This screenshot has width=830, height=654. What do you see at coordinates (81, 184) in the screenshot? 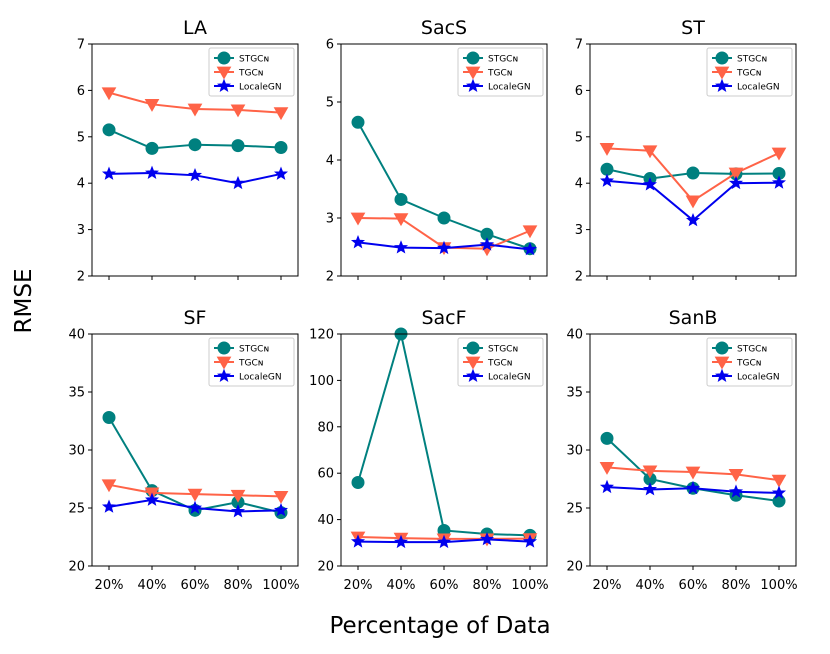
I see `y-tick-label: 4` at bounding box center [81, 184].